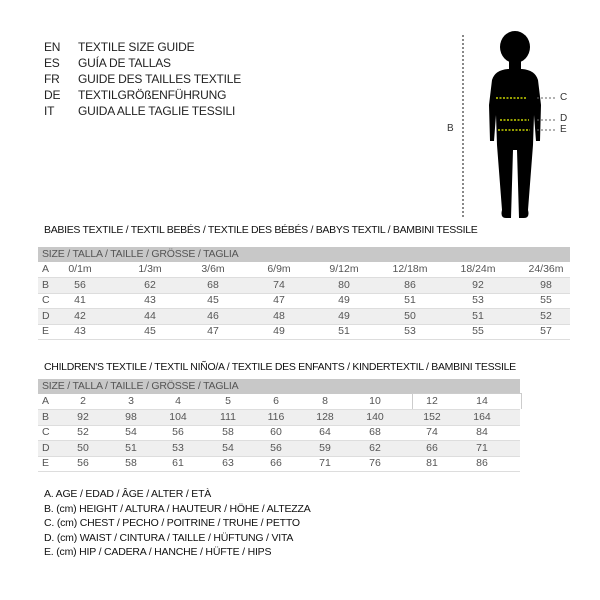  What do you see at coordinates (482, 401) in the screenshot?
I see `table-cell: 14` at bounding box center [482, 401].